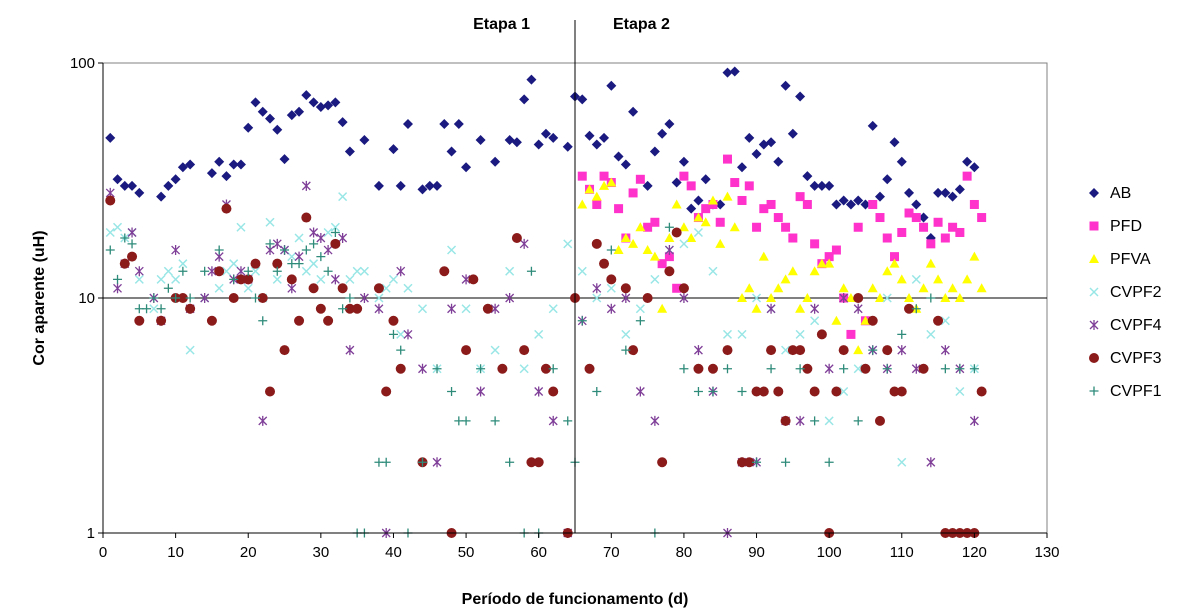 This screenshot has height=613, width=1199. What do you see at coordinates (393, 552) in the screenshot?
I see `x-tick-label: 40` at bounding box center [393, 552].